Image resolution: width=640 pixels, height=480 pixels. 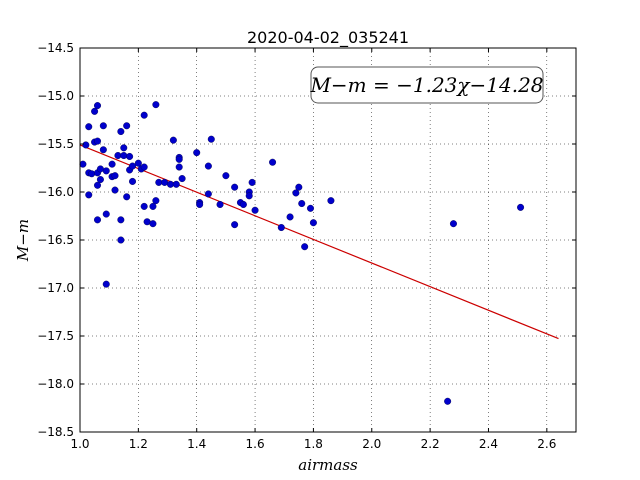 I want to click on annotation-box, so click(x=427, y=85).